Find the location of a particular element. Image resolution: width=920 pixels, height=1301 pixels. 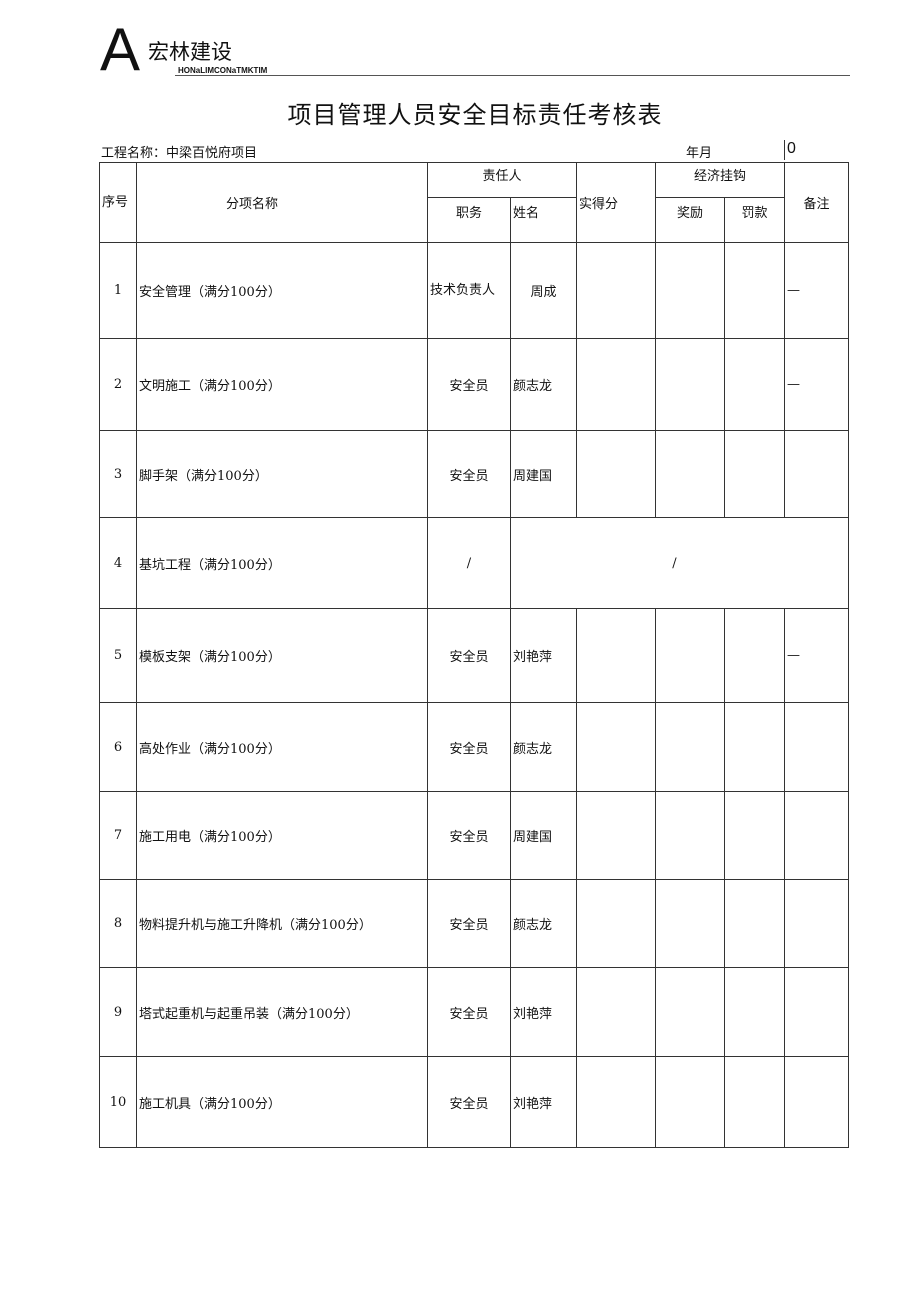

row-number: 8 is located at coordinates (118, 923).